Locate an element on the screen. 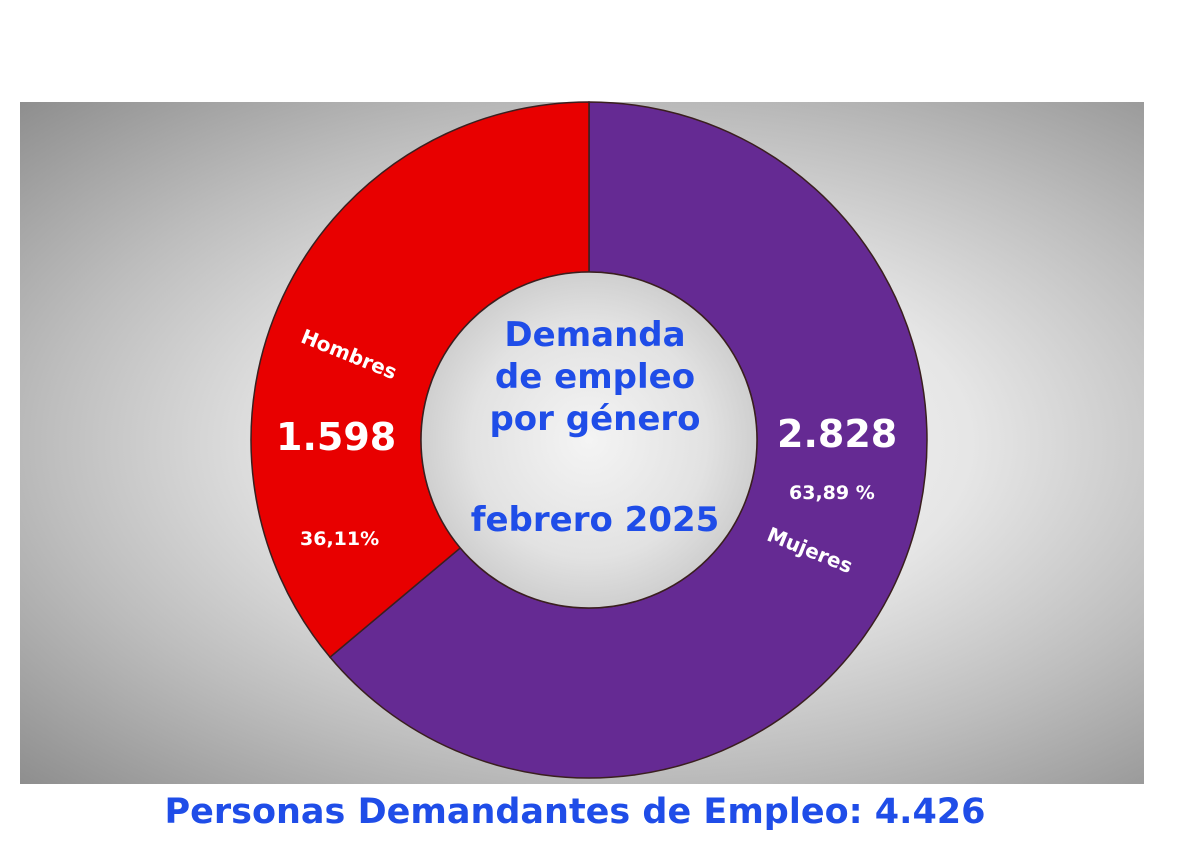 The width and height of the screenshot is (1198, 853). hombres-value-label: 1.598 is located at coordinates (336, 437).